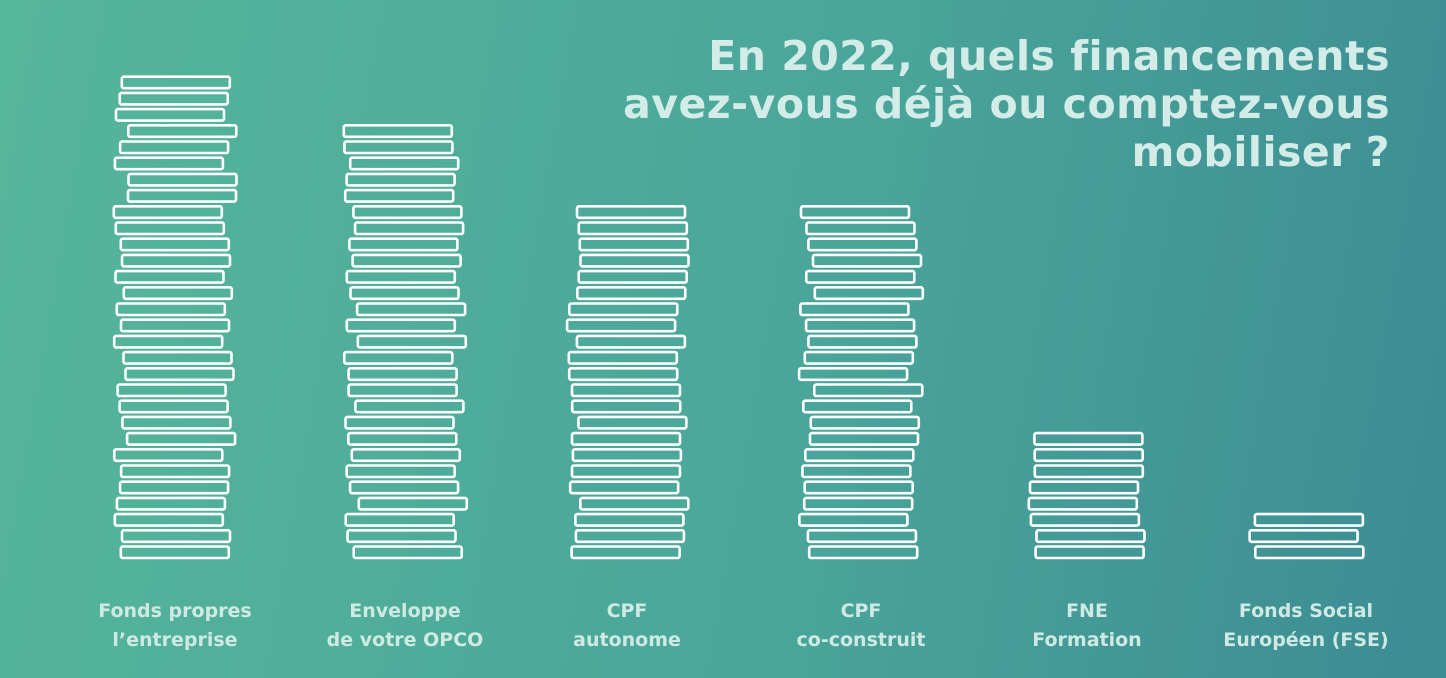 The height and width of the screenshot is (678, 1446). Describe the element at coordinates (627, 640) in the screenshot. I see `category-label-line: autonome` at that location.